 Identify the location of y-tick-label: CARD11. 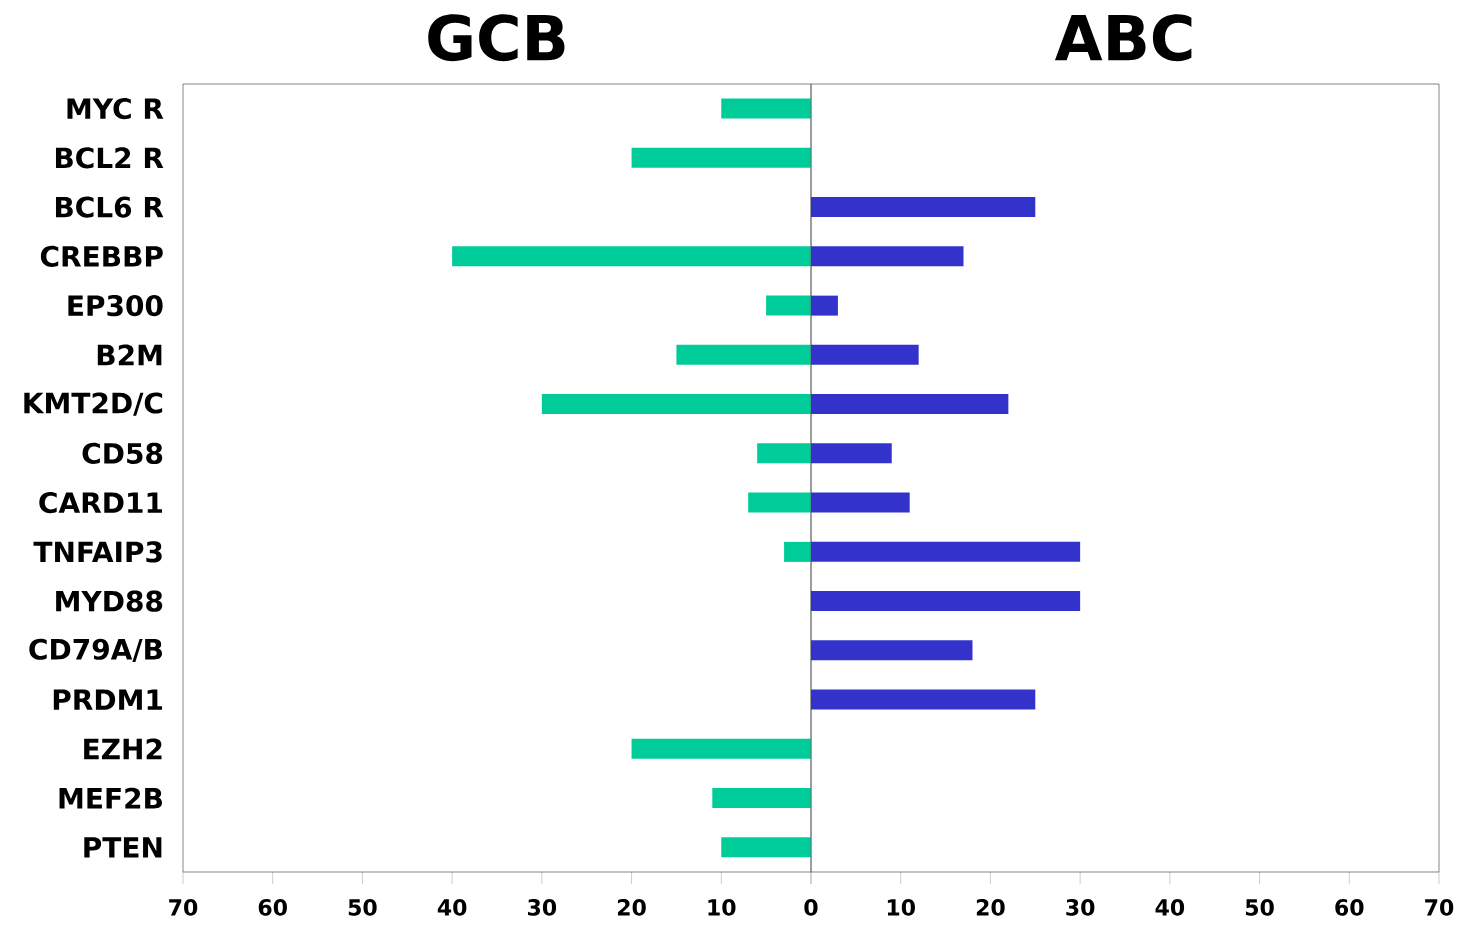
(101, 503).